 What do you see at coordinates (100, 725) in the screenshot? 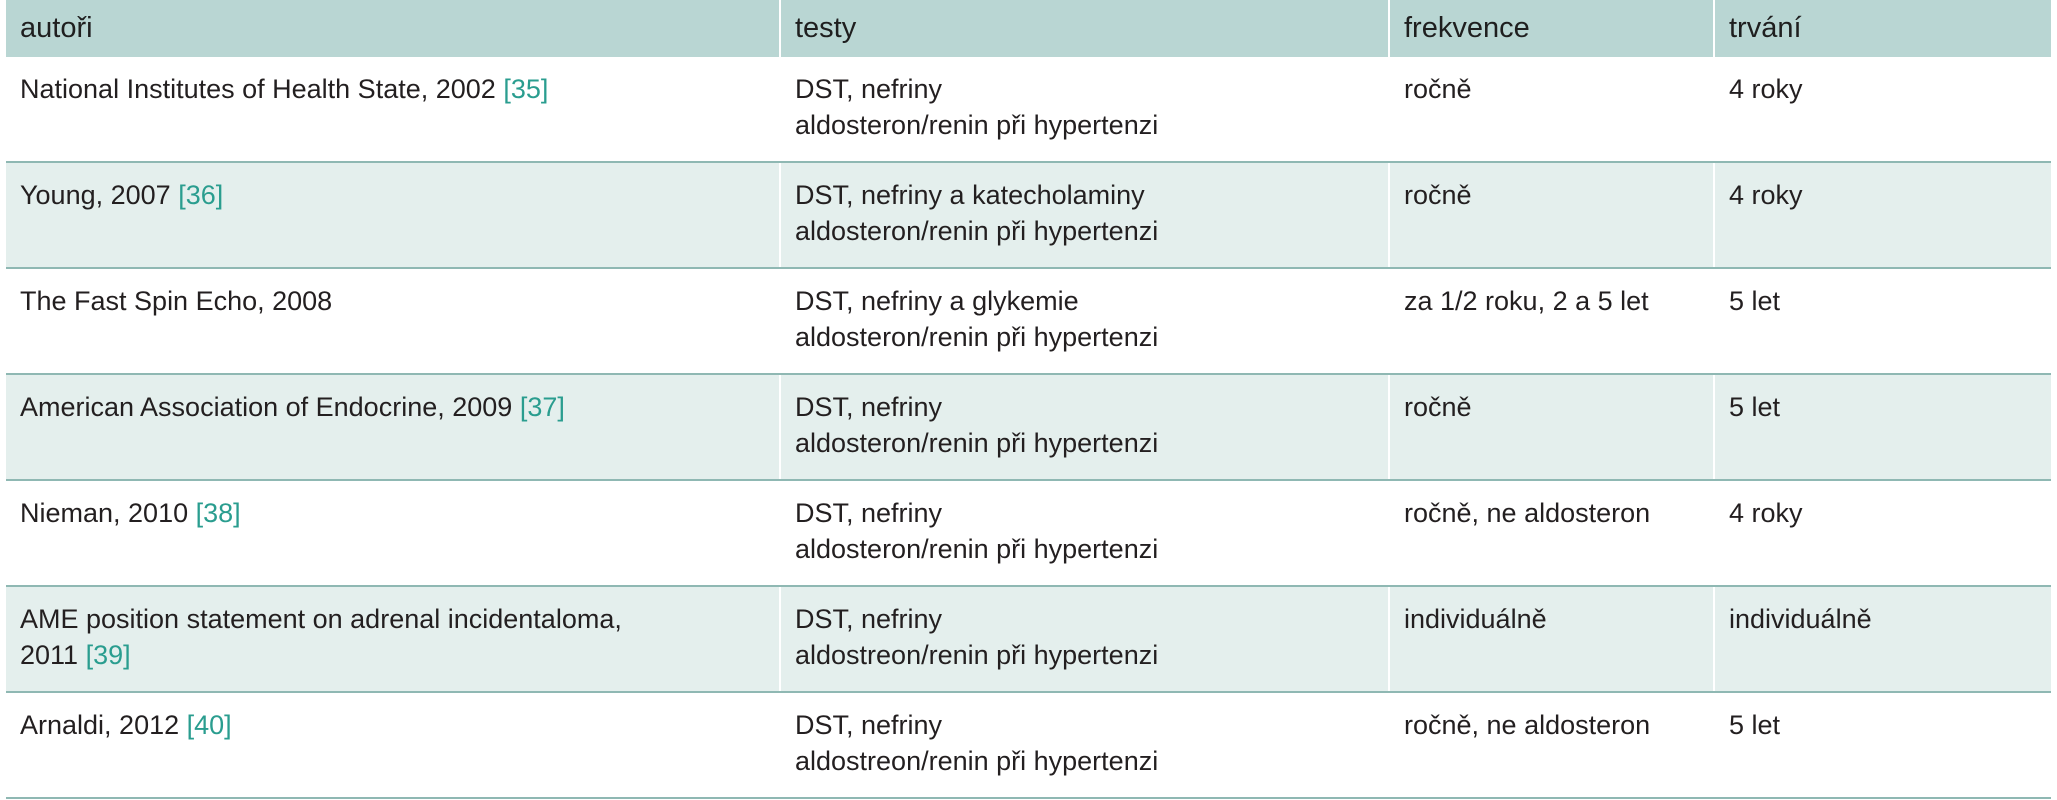
I see `author-text: Arnaldi, 2012` at bounding box center [100, 725].